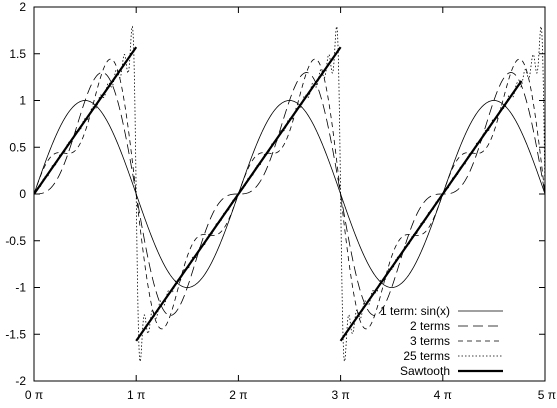 The image size is (557, 408). I want to click on legend-label-2-terms: 2 terms, so click(430, 326).